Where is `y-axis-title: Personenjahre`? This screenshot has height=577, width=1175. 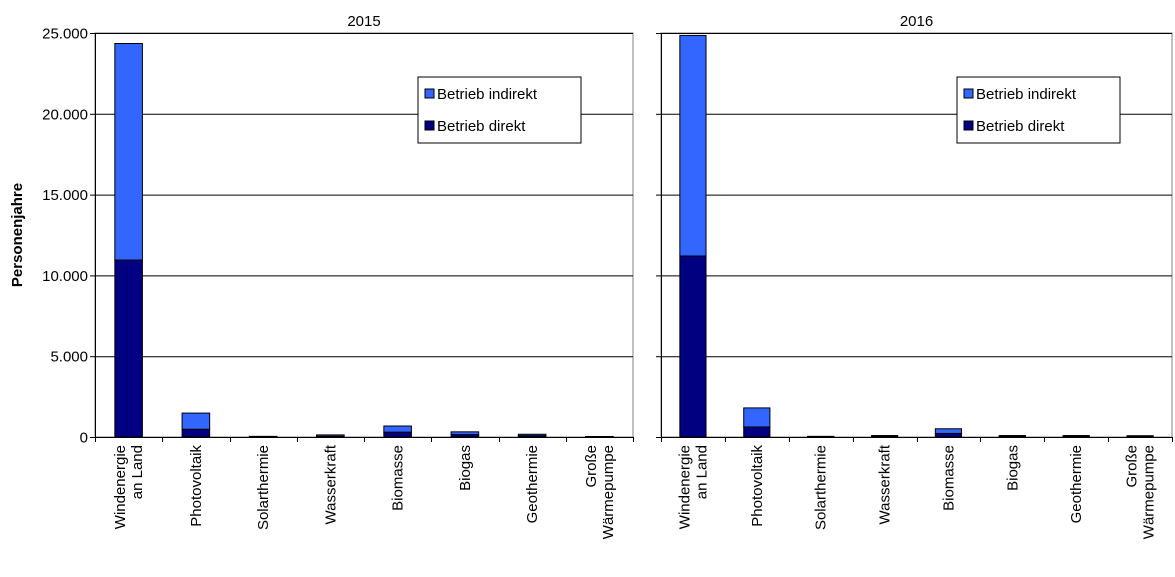
y-axis-title: Personenjahre is located at coordinates (17, 235).